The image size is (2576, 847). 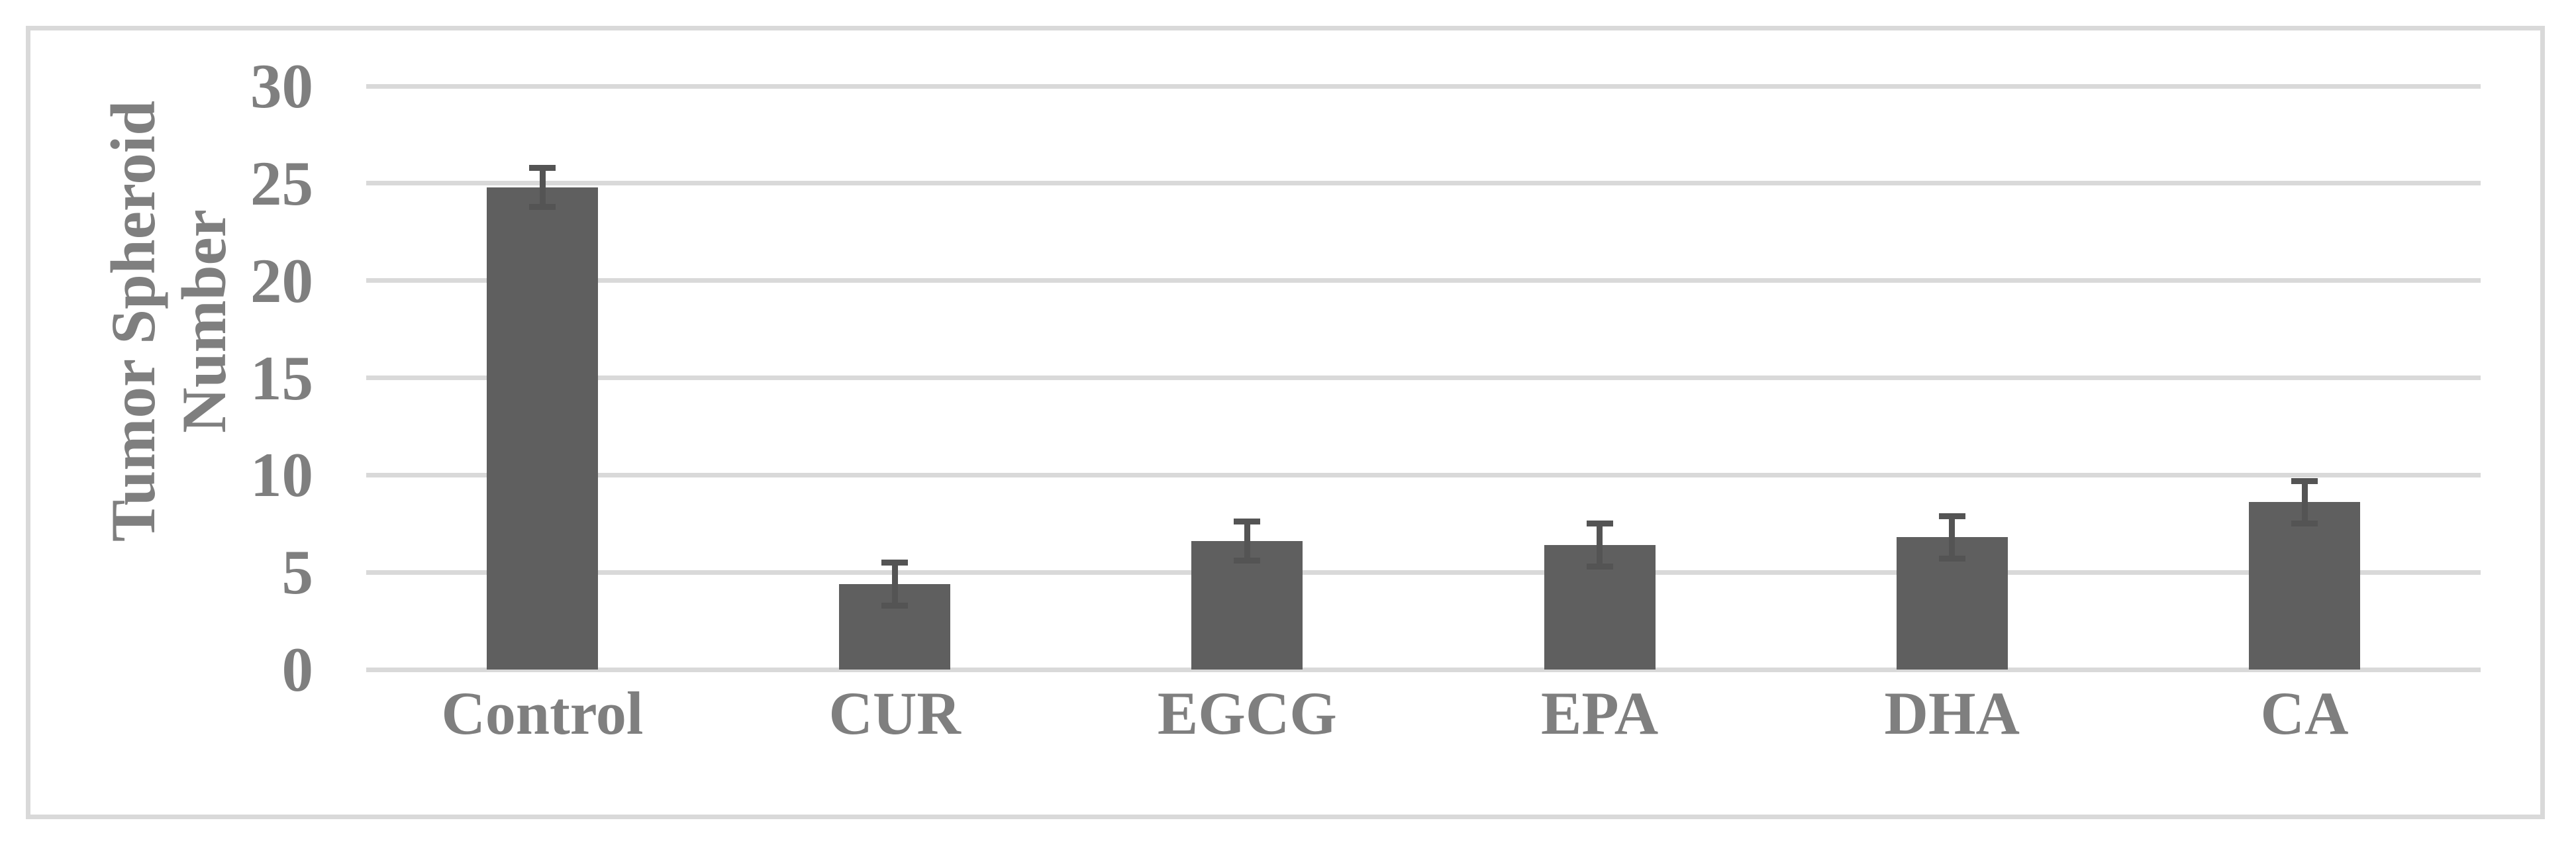 I want to click on y-axis-title-line-2: Number, so click(x=204, y=321).